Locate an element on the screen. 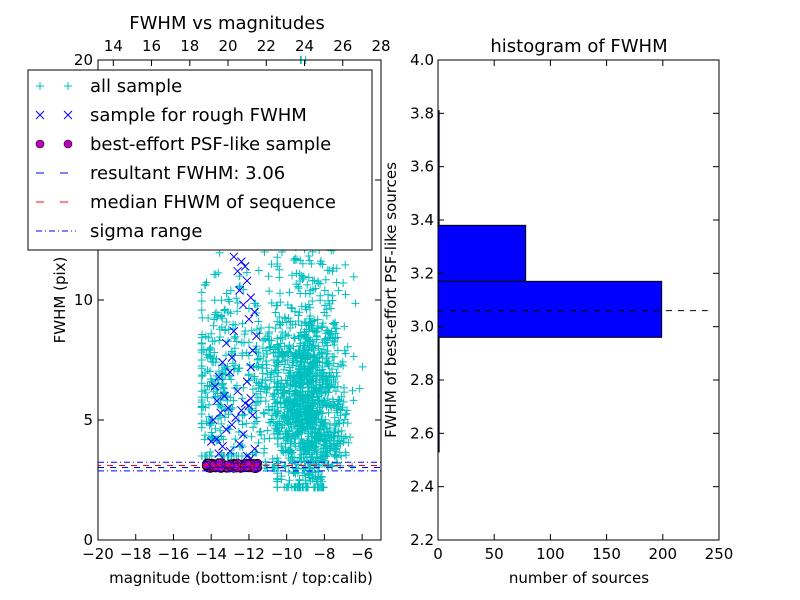 This screenshot has height=600, width=800. x-tick-label: 100 is located at coordinates (550, 554).